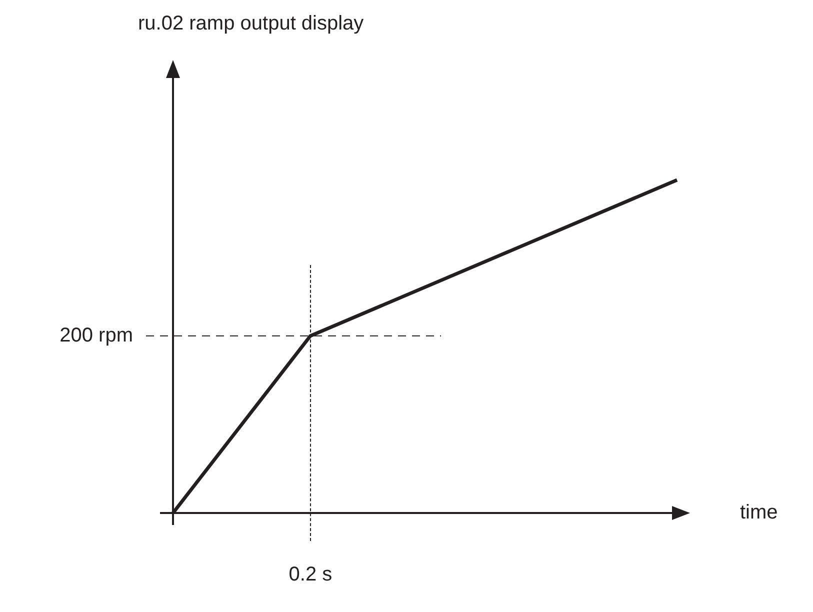  Describe the element at coordinates (251, 23) in the screenshot. I see `text: ru.02 ramp output display` at that location.